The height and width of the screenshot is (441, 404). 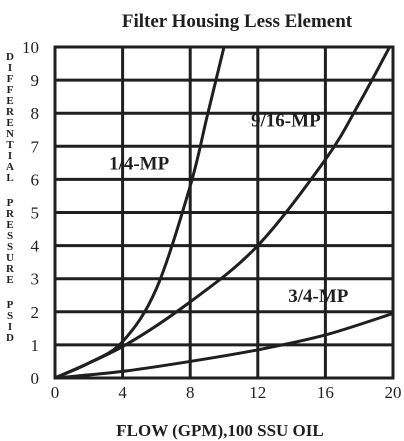 What do you see at coordinates (10, 134) in the screenshot?
I see `y-label-letter: N` at bounding box center [10, 134].